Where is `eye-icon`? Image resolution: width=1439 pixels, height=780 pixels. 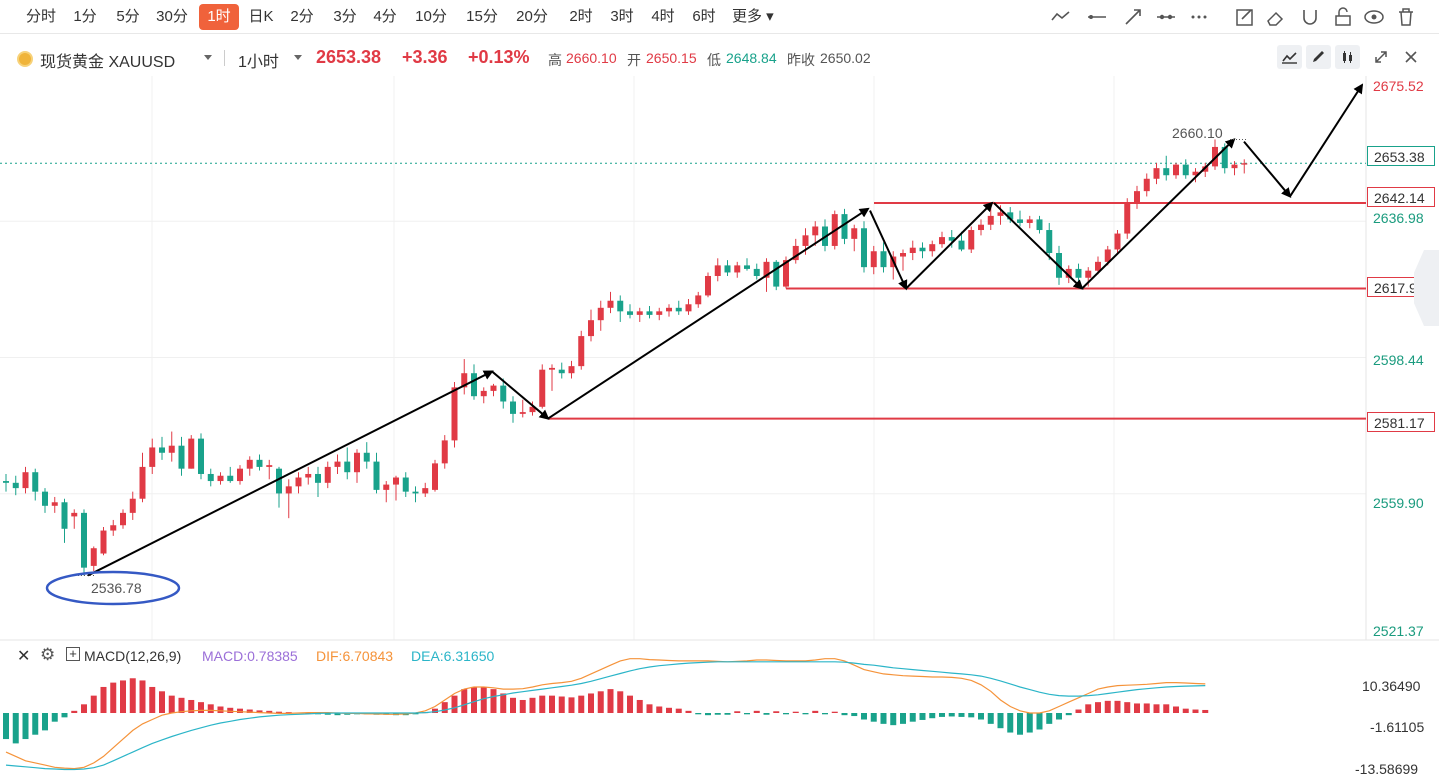 eye-icon is located at coordinates (1374, 17).